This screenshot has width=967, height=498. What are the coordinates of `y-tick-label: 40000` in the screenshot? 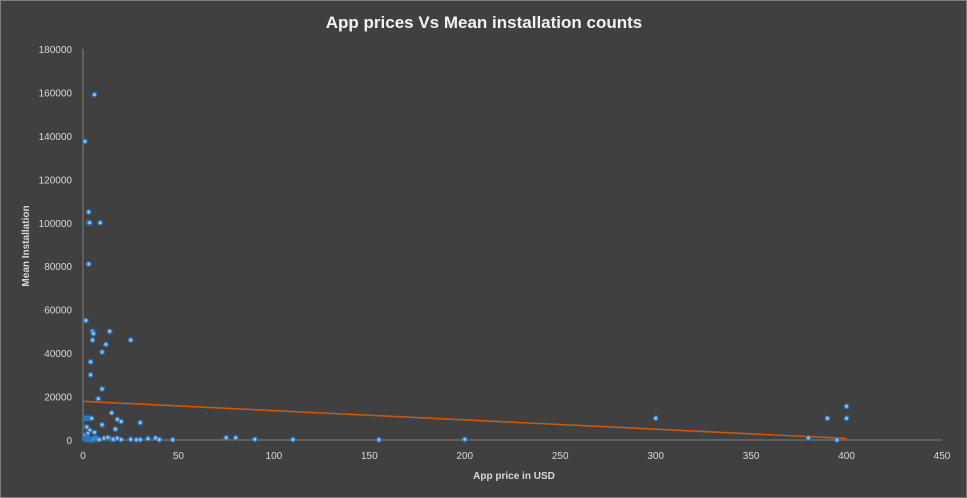 It's located at (58, 354).